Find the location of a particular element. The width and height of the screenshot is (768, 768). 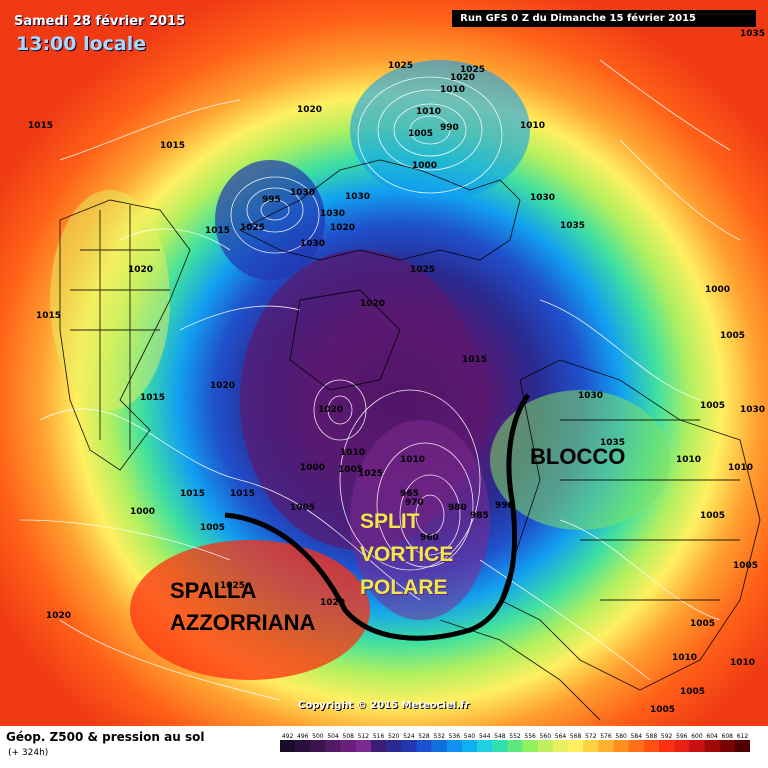

scale-tick-label: 504 is located at coordinates (333, 736).